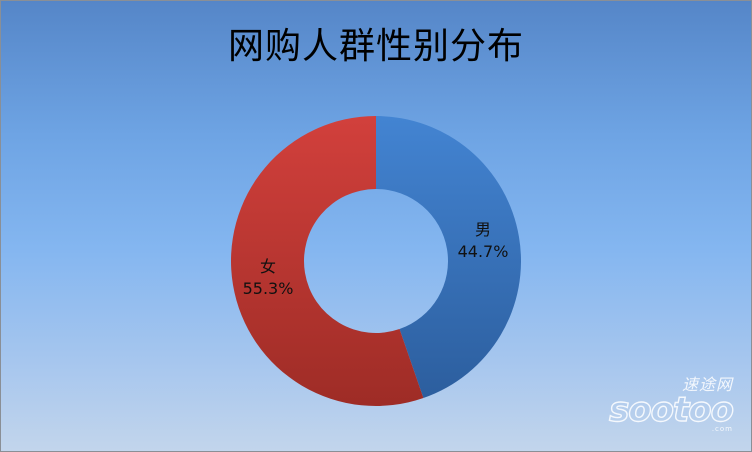  Describe the element at coordinates (671, 410) in the screenshot. I see `watermark-en: sootoo` at that location.